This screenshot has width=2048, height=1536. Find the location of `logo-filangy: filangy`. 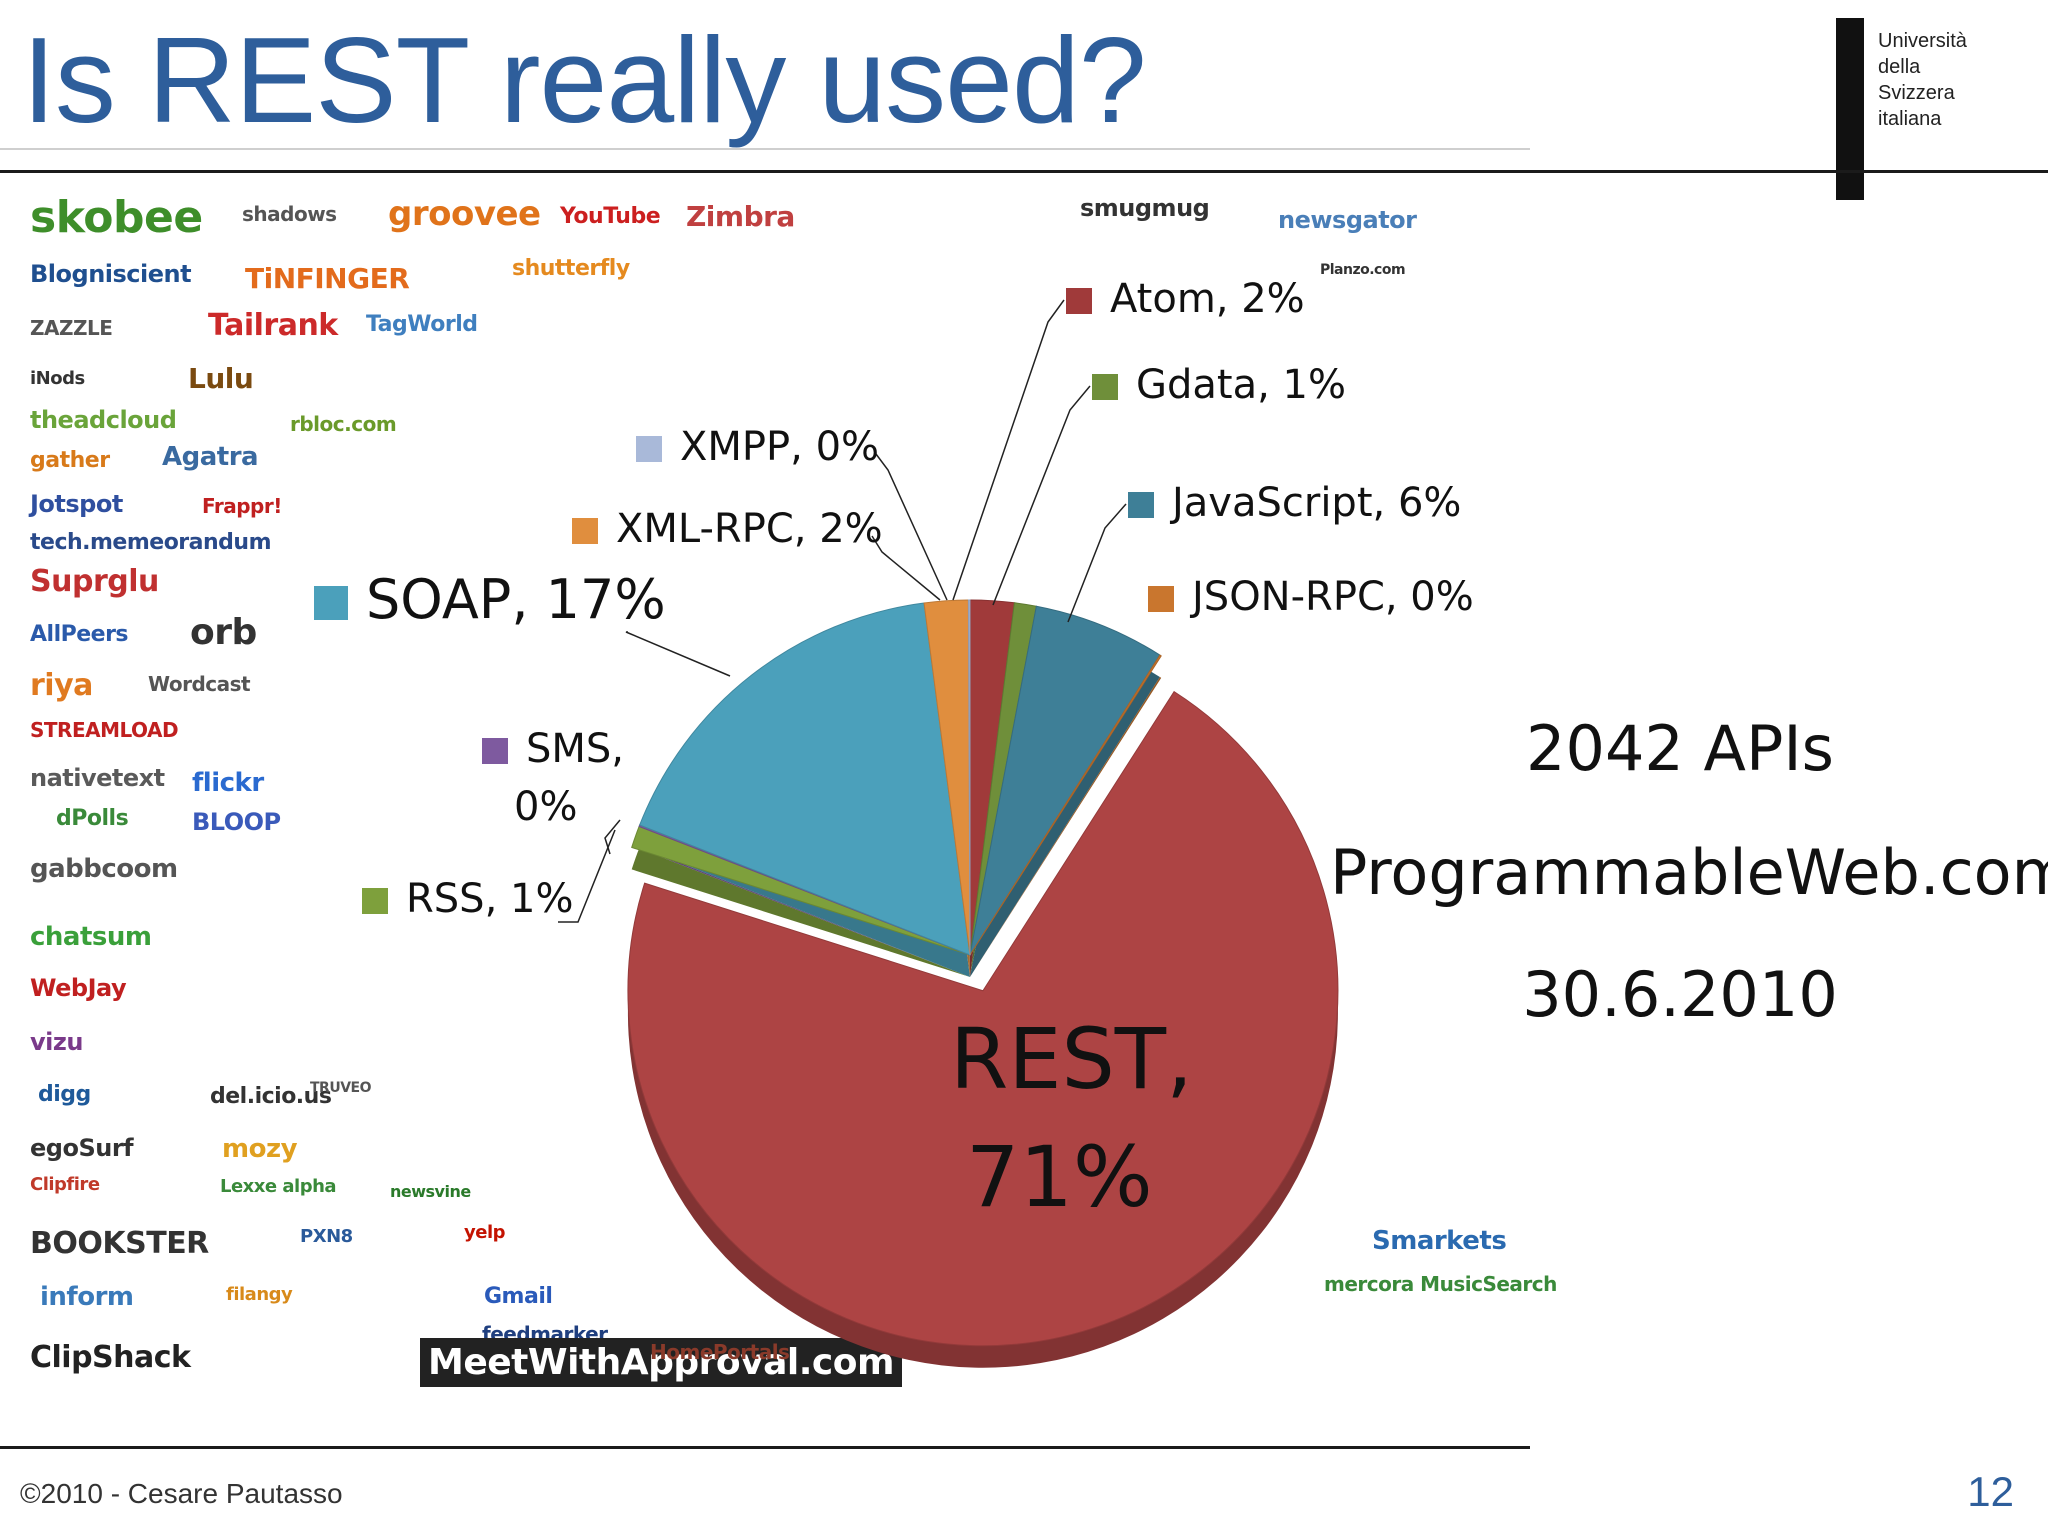

logo-filangy: filangy is located at coordinates (259, 1294).